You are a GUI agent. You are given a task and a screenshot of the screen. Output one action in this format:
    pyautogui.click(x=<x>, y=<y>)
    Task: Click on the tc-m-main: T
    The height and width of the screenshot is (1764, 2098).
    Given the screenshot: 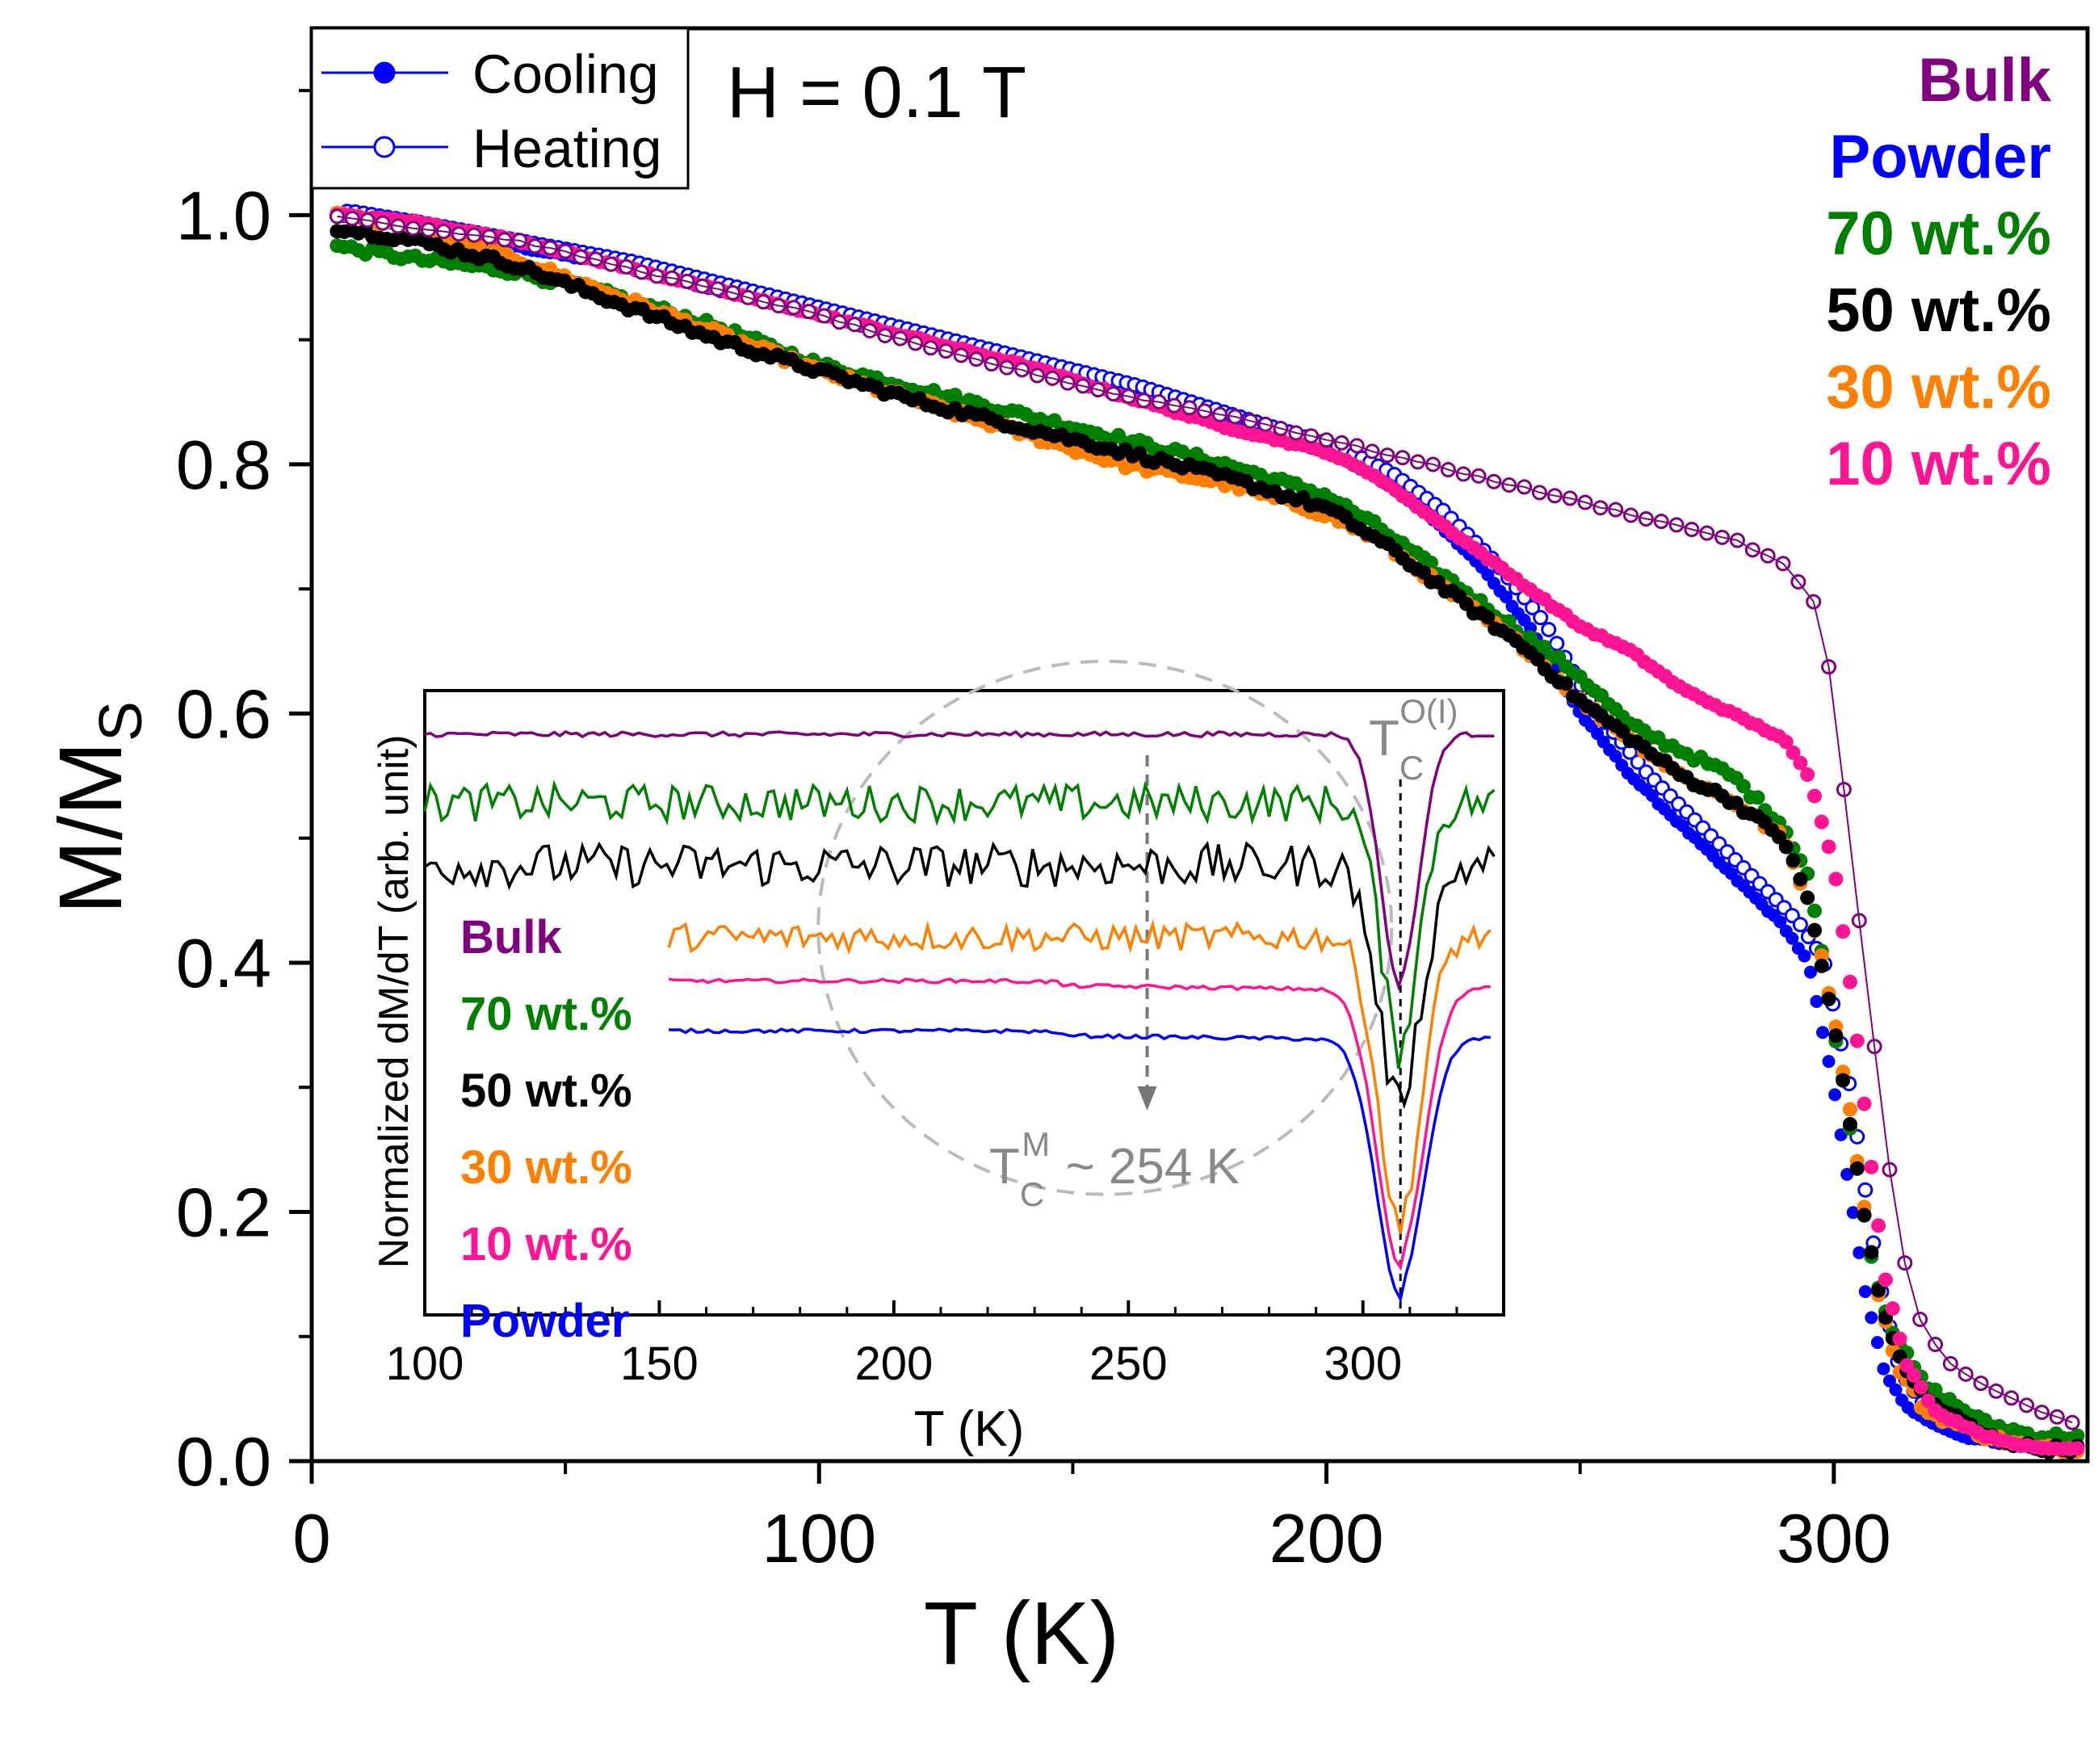 What is the action you would take?
    pyautogui.click(x=1004, y=1167)
    